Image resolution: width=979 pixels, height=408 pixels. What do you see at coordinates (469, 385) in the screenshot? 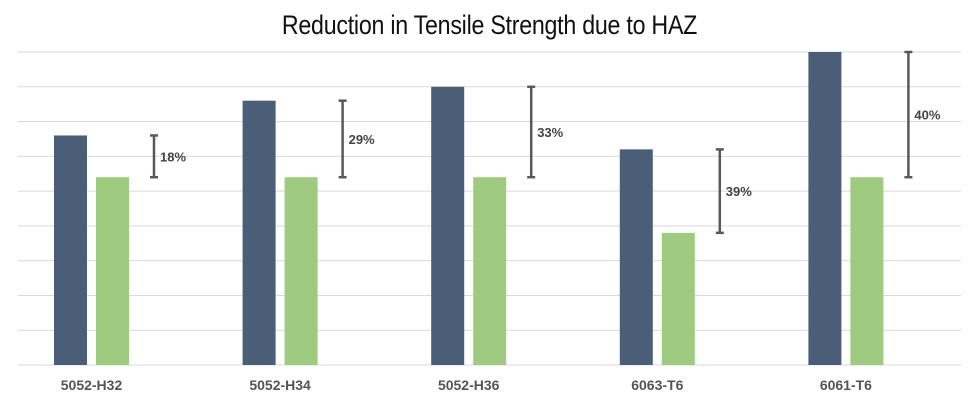
I see `category-label: 5052-H36` at bounding box center [469, 385].